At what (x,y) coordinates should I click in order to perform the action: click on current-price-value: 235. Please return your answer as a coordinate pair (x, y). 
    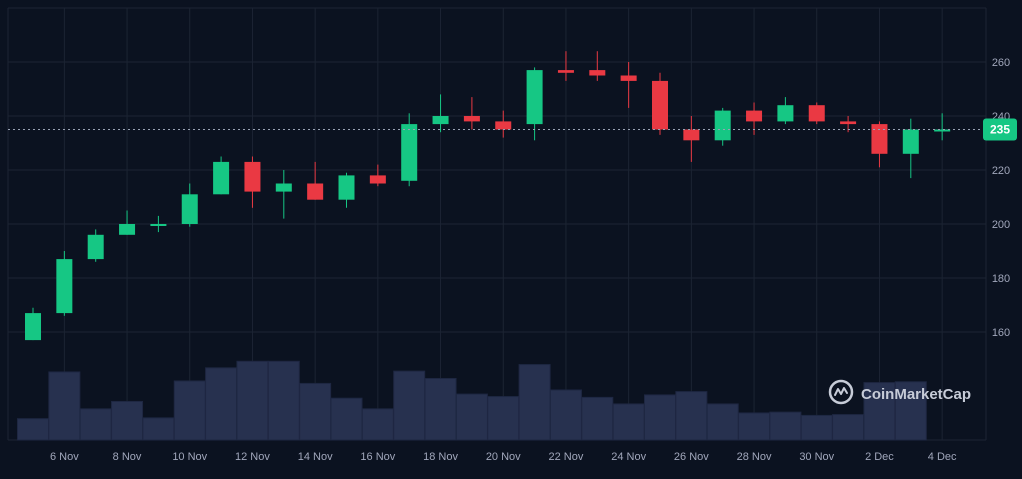
    Looking at the image, I should click on (1000, 130).